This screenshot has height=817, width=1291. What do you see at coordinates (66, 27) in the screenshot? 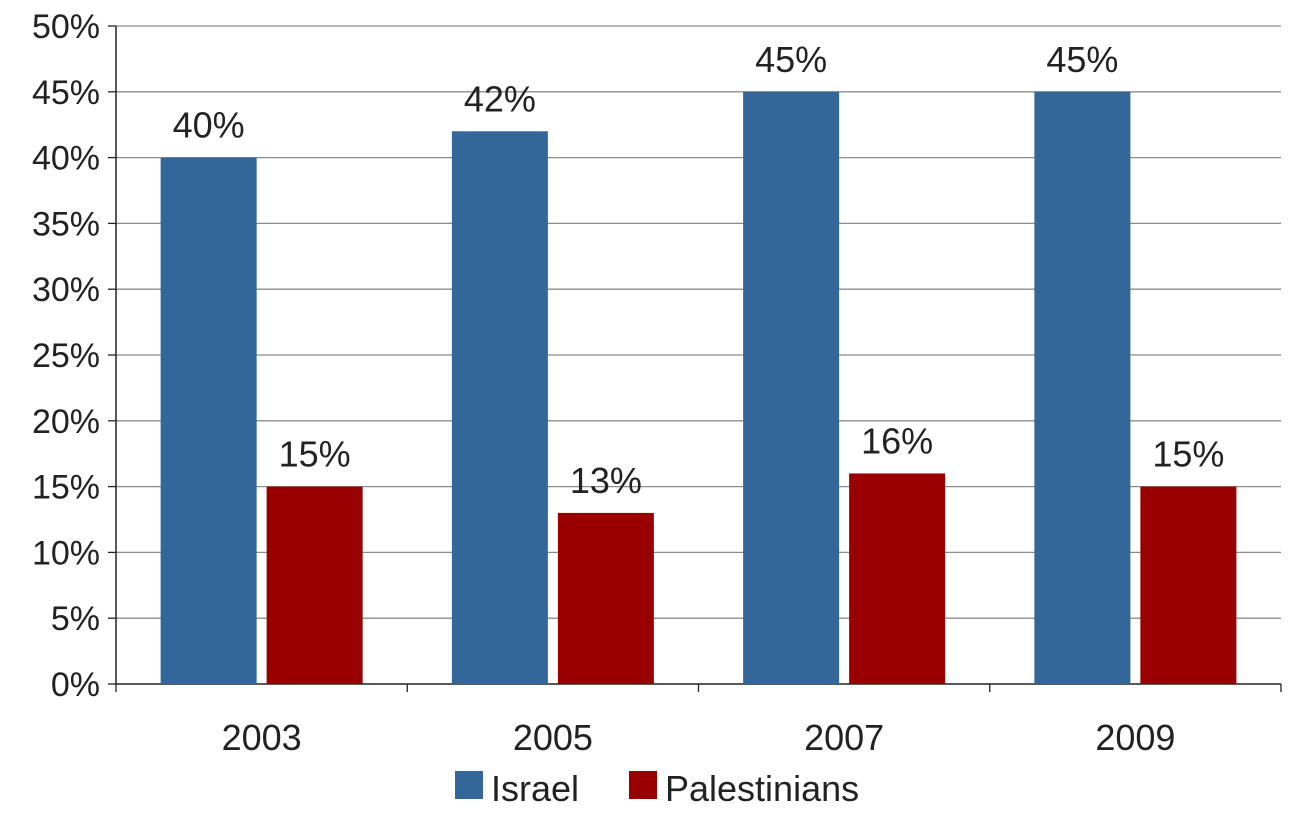
I see `y-tick-label: 50%` at bounding box center [66, 27].